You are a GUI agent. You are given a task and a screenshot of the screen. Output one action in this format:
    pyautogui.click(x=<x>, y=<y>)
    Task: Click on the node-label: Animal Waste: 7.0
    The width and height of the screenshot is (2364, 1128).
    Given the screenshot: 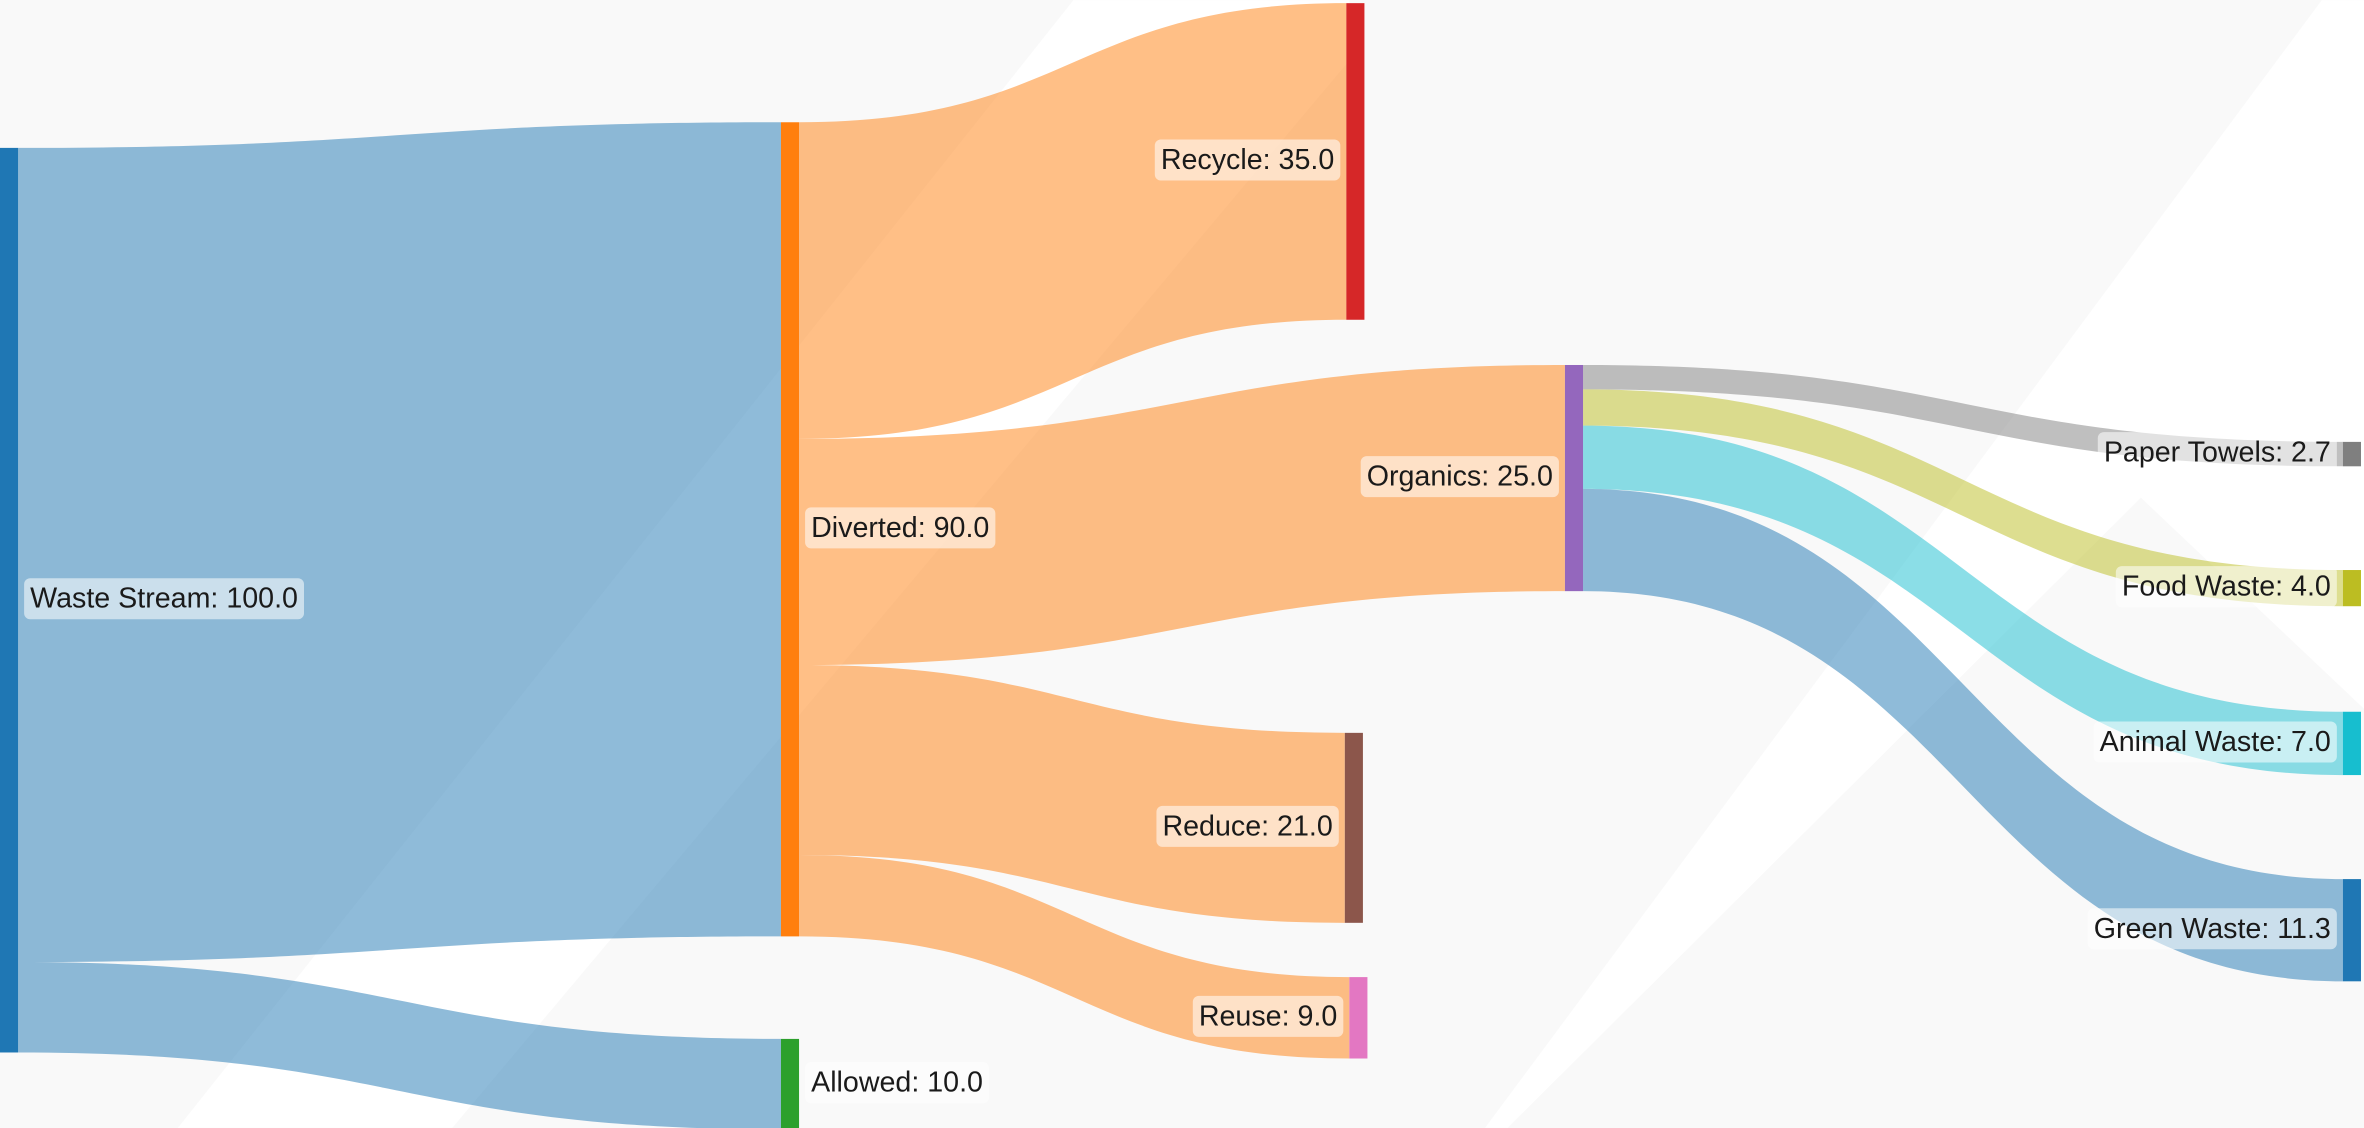 What is the action you would take?
    pyautogui.click(x=2215, y=742)
    